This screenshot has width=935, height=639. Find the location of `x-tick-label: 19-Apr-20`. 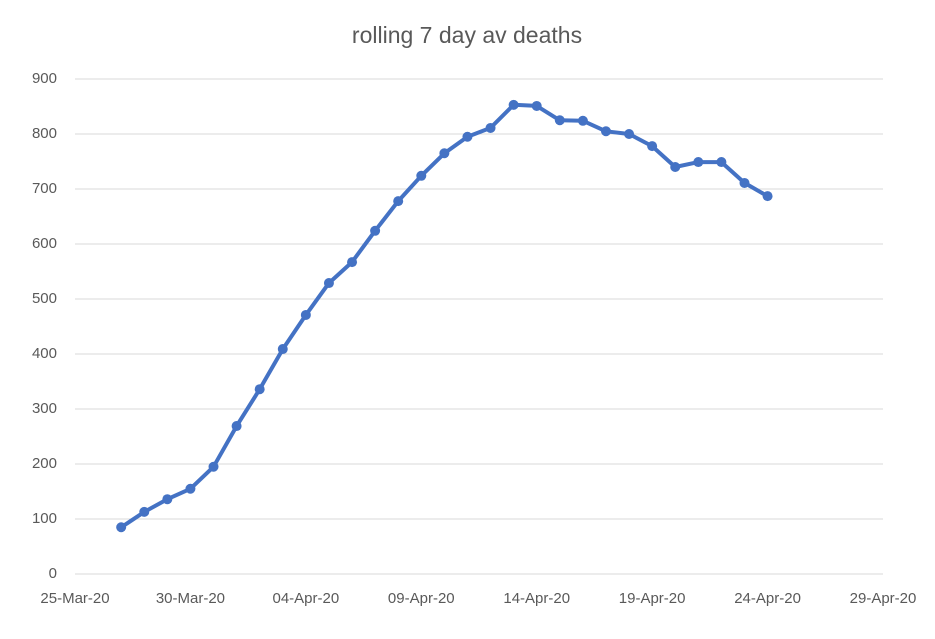

x-tick-label: 19-Apr-20 is located at coordinates (652, 598).